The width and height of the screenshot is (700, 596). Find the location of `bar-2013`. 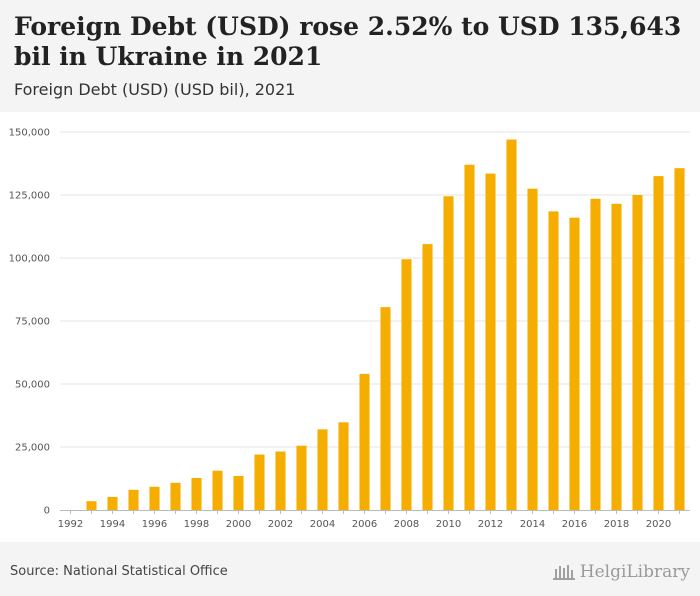

bar-2013 is located at coordinates (511, 324).